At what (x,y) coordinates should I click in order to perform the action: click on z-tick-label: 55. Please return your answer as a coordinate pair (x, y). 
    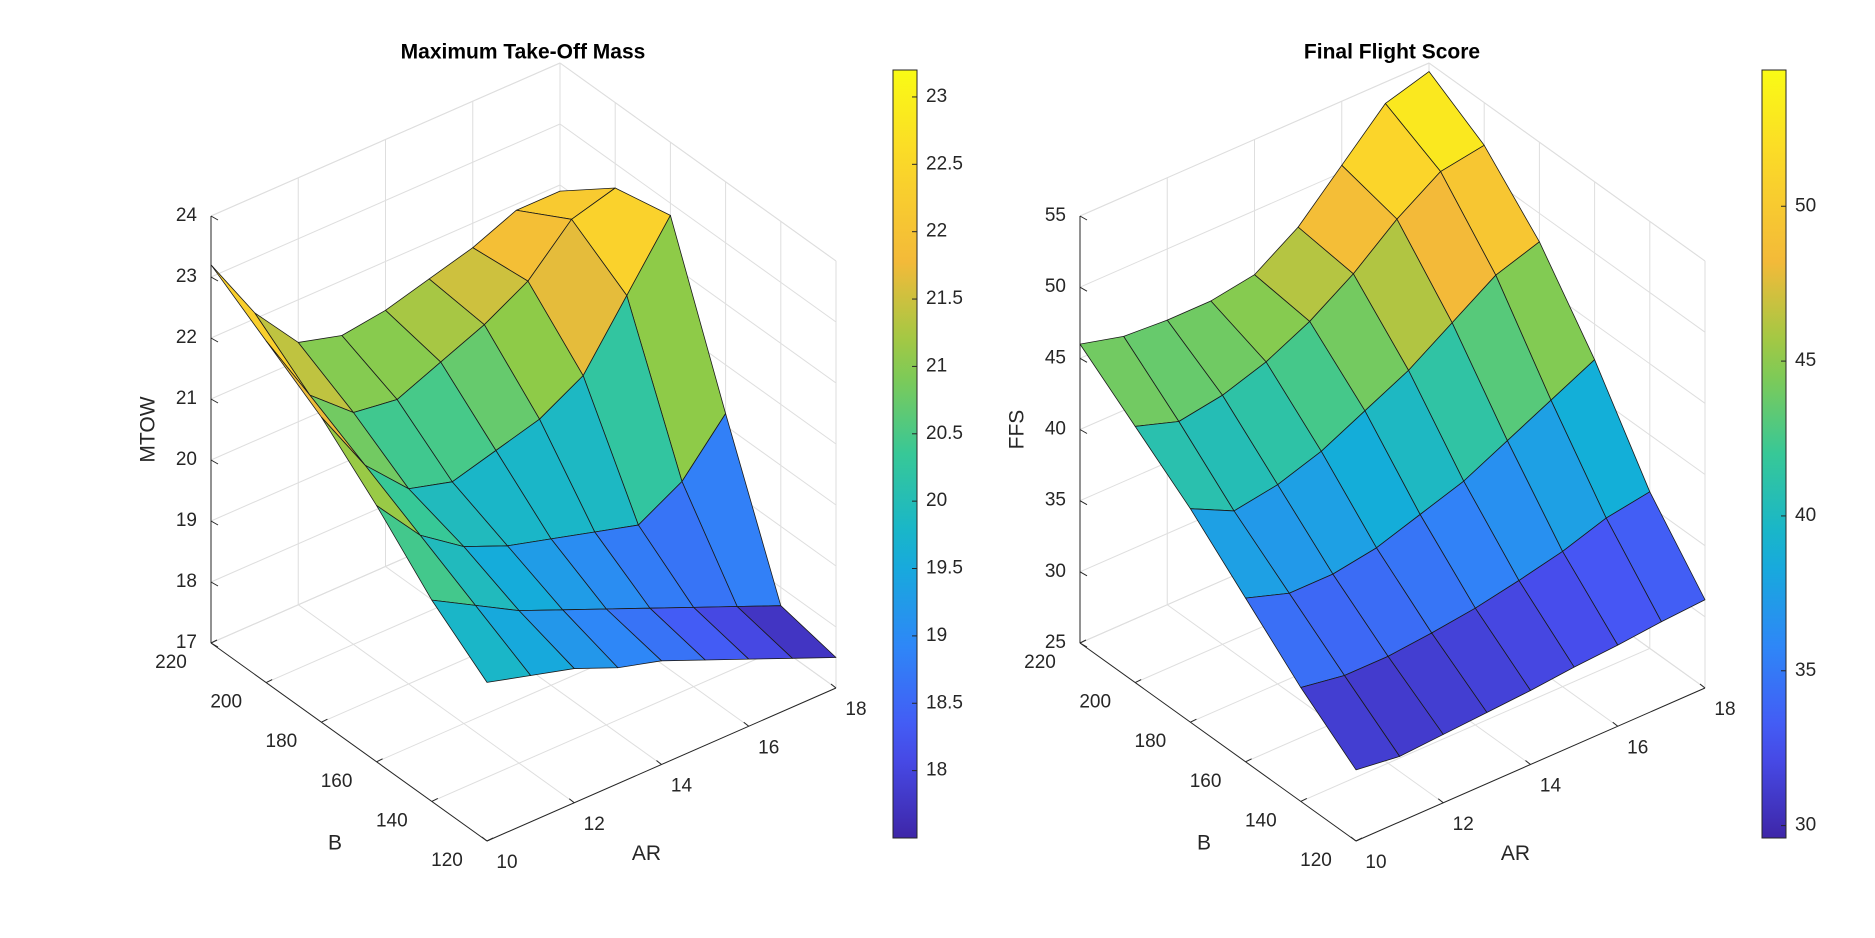
    Looking at the image, I should click on (1055, 215).